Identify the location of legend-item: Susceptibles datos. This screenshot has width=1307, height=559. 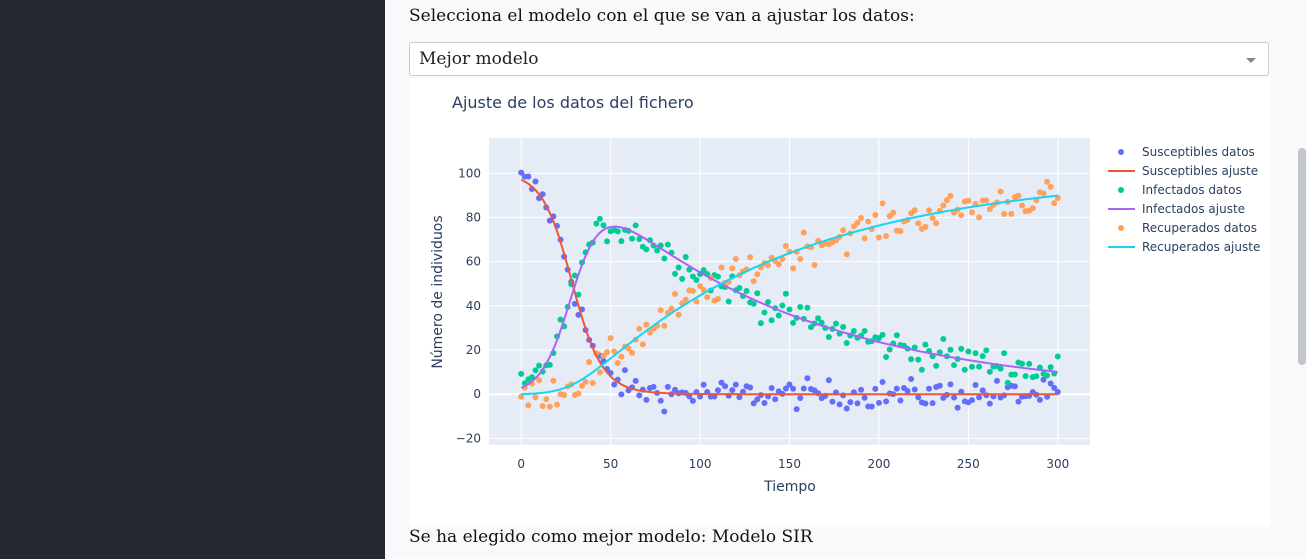
(1186, 152).